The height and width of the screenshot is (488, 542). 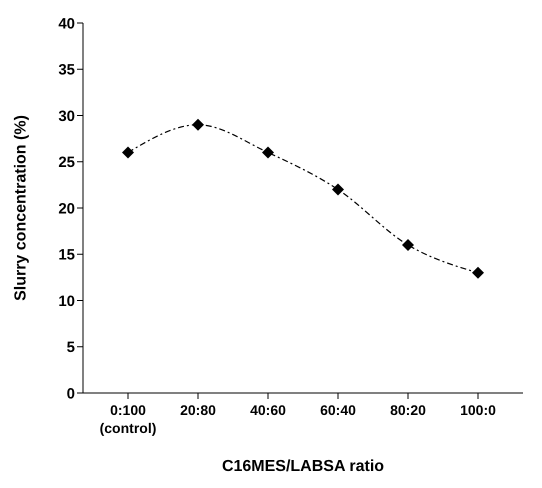 What do you see at coordinates (198, 410) in the screenshot?
I see `x-tick-label: 20:80` at bounding box center [198, 410].